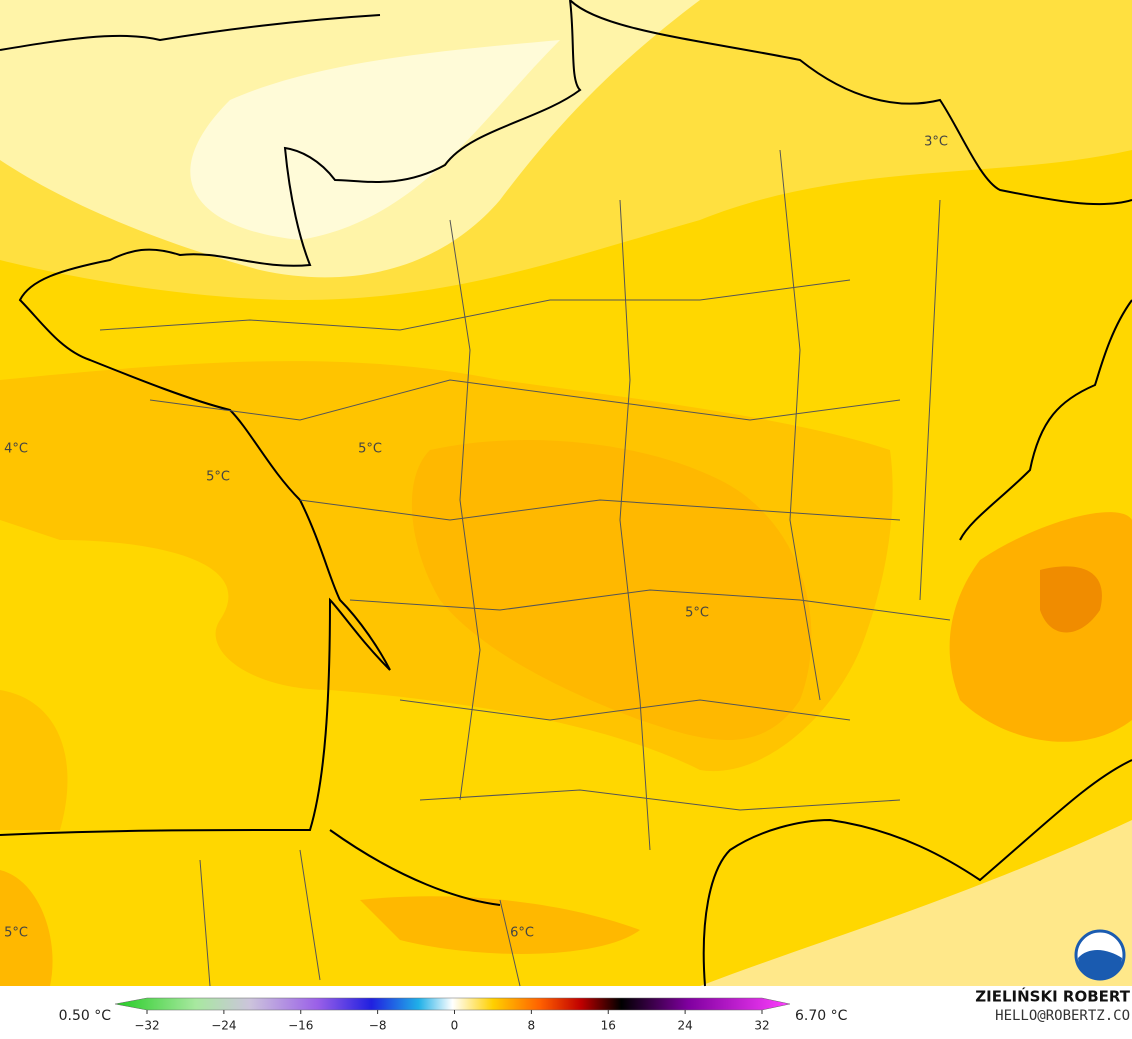  Describe the element at coordinates (85, 1016) in the screenshot. I see `colorbar-min: 0.50 °C` at that location.